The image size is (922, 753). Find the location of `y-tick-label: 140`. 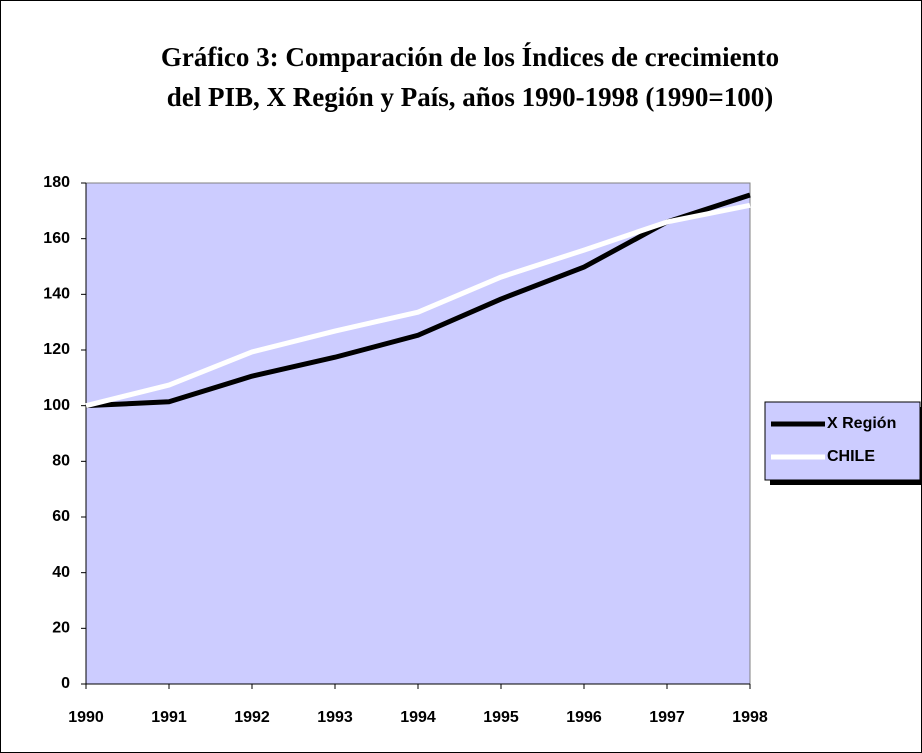

y-tick-label: 140 is located at coordinates (56, 294).